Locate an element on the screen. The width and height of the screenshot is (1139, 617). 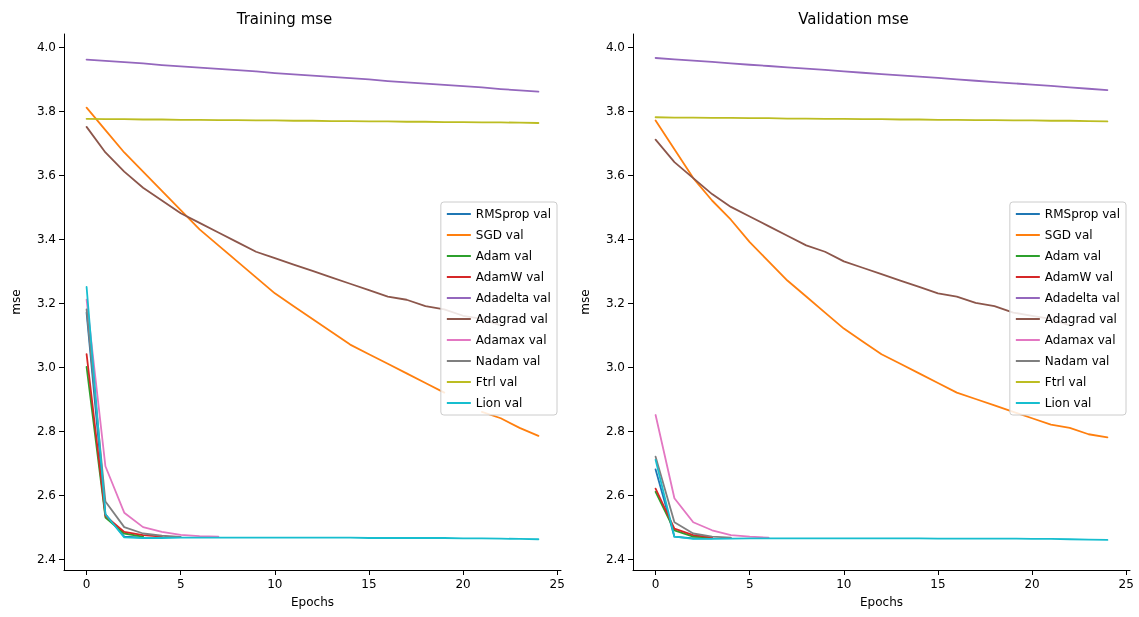
chart-title: Validation mse is located at coordinates (853, 18).